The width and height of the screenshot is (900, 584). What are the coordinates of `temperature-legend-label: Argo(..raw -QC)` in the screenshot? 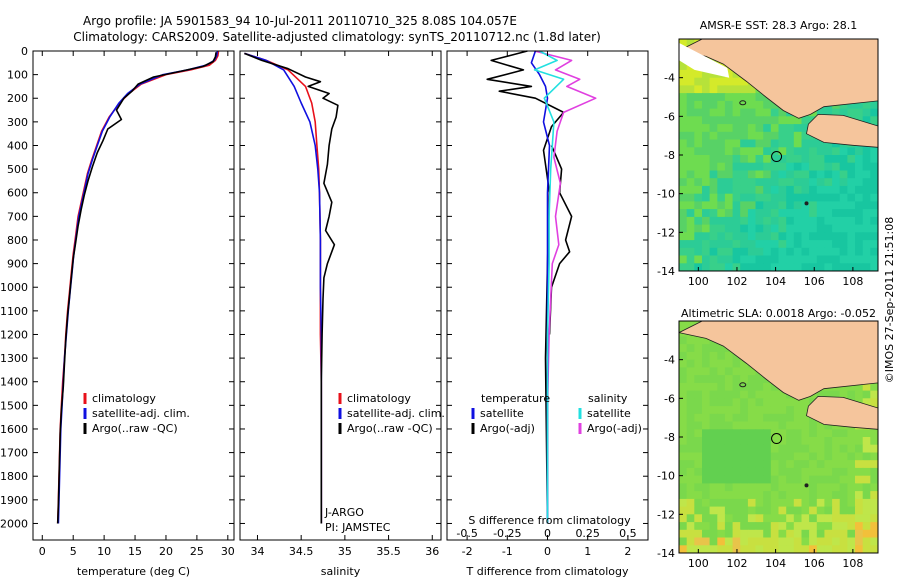 It's located at (135, 428).